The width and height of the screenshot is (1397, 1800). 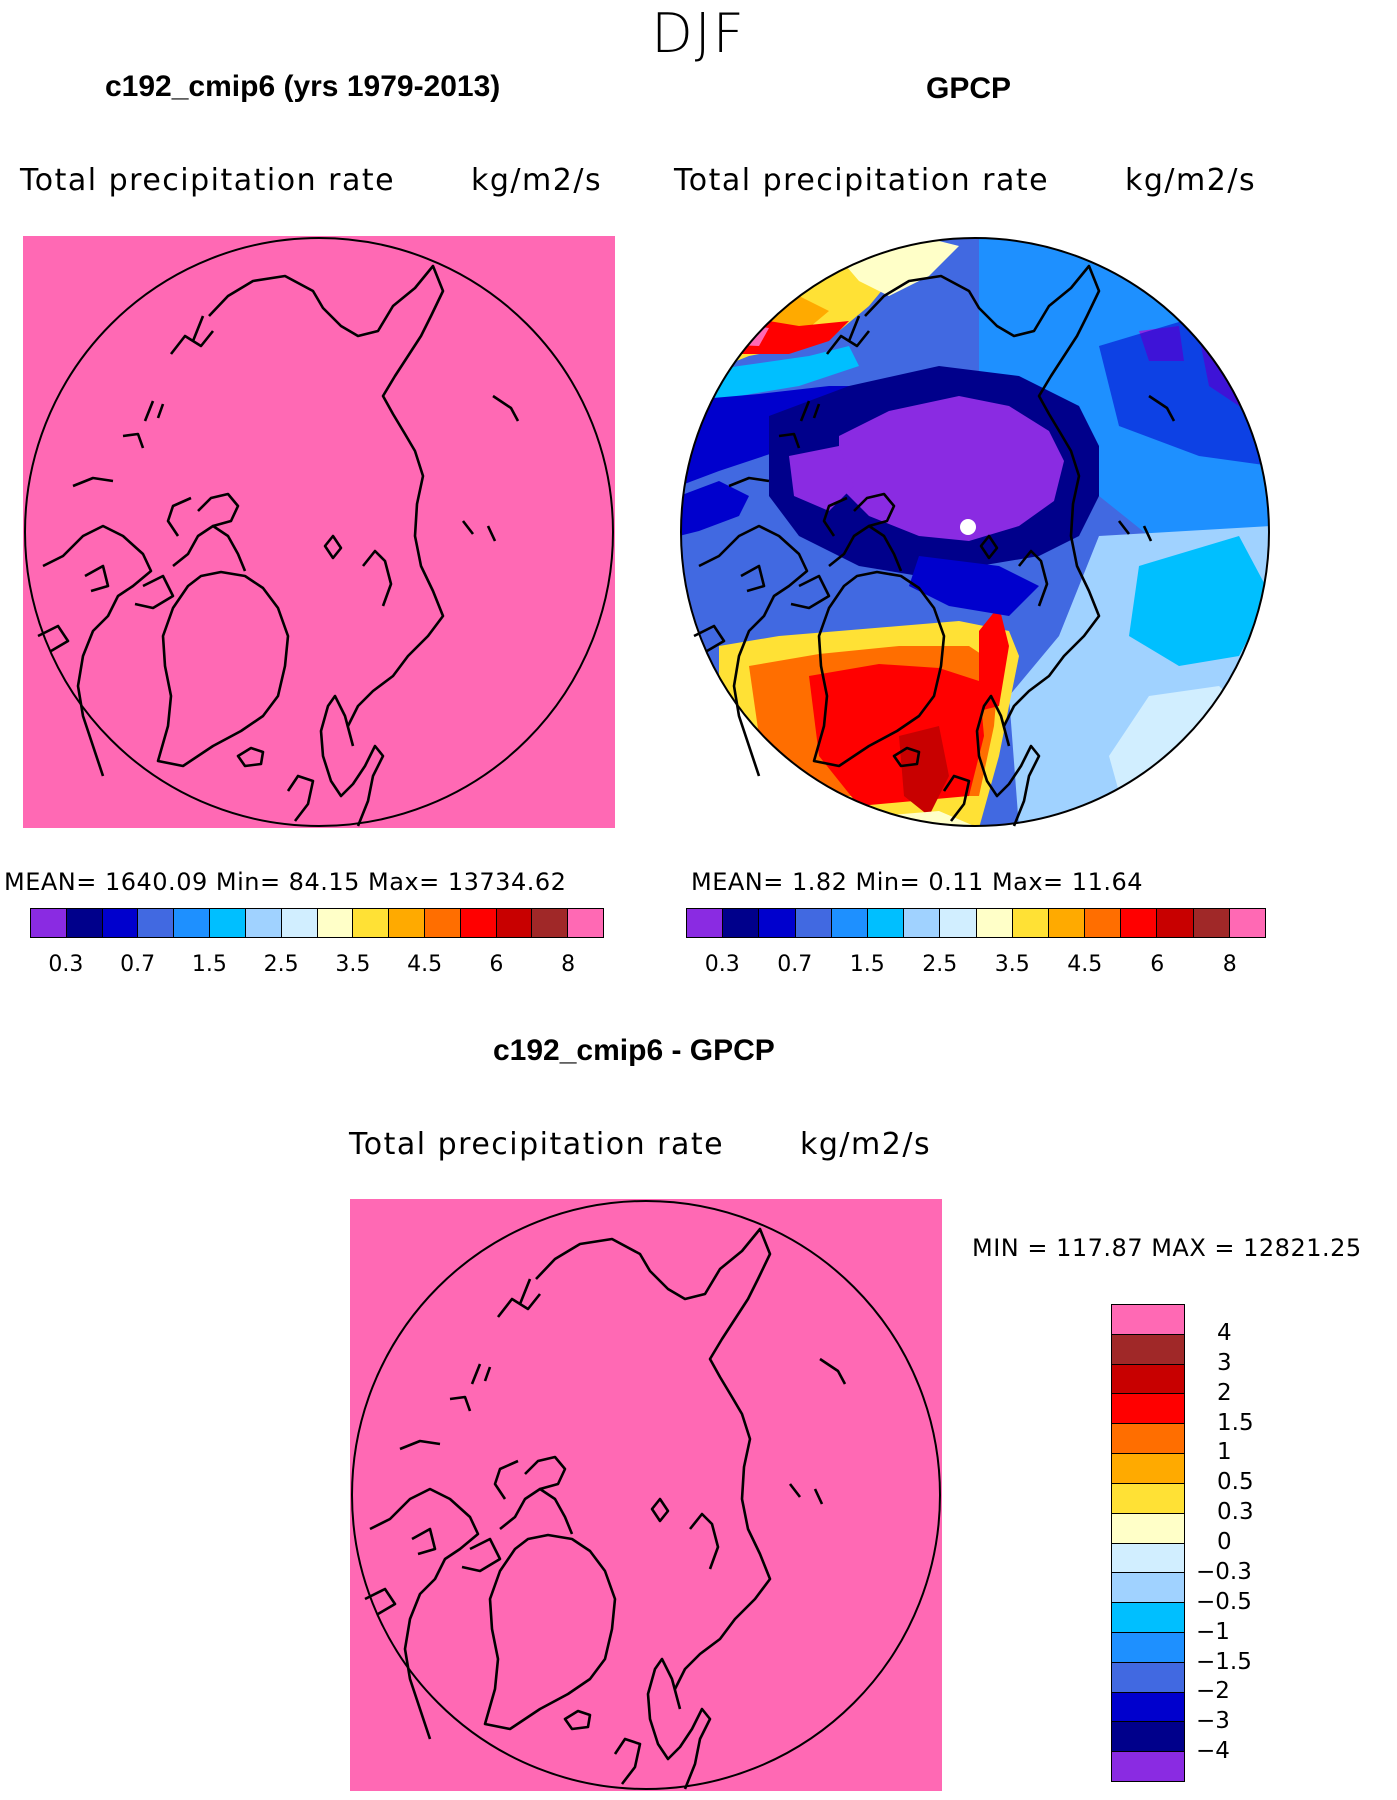 I want to click on colorbar-tick-label: 1, so click(x=1224, y=1452).